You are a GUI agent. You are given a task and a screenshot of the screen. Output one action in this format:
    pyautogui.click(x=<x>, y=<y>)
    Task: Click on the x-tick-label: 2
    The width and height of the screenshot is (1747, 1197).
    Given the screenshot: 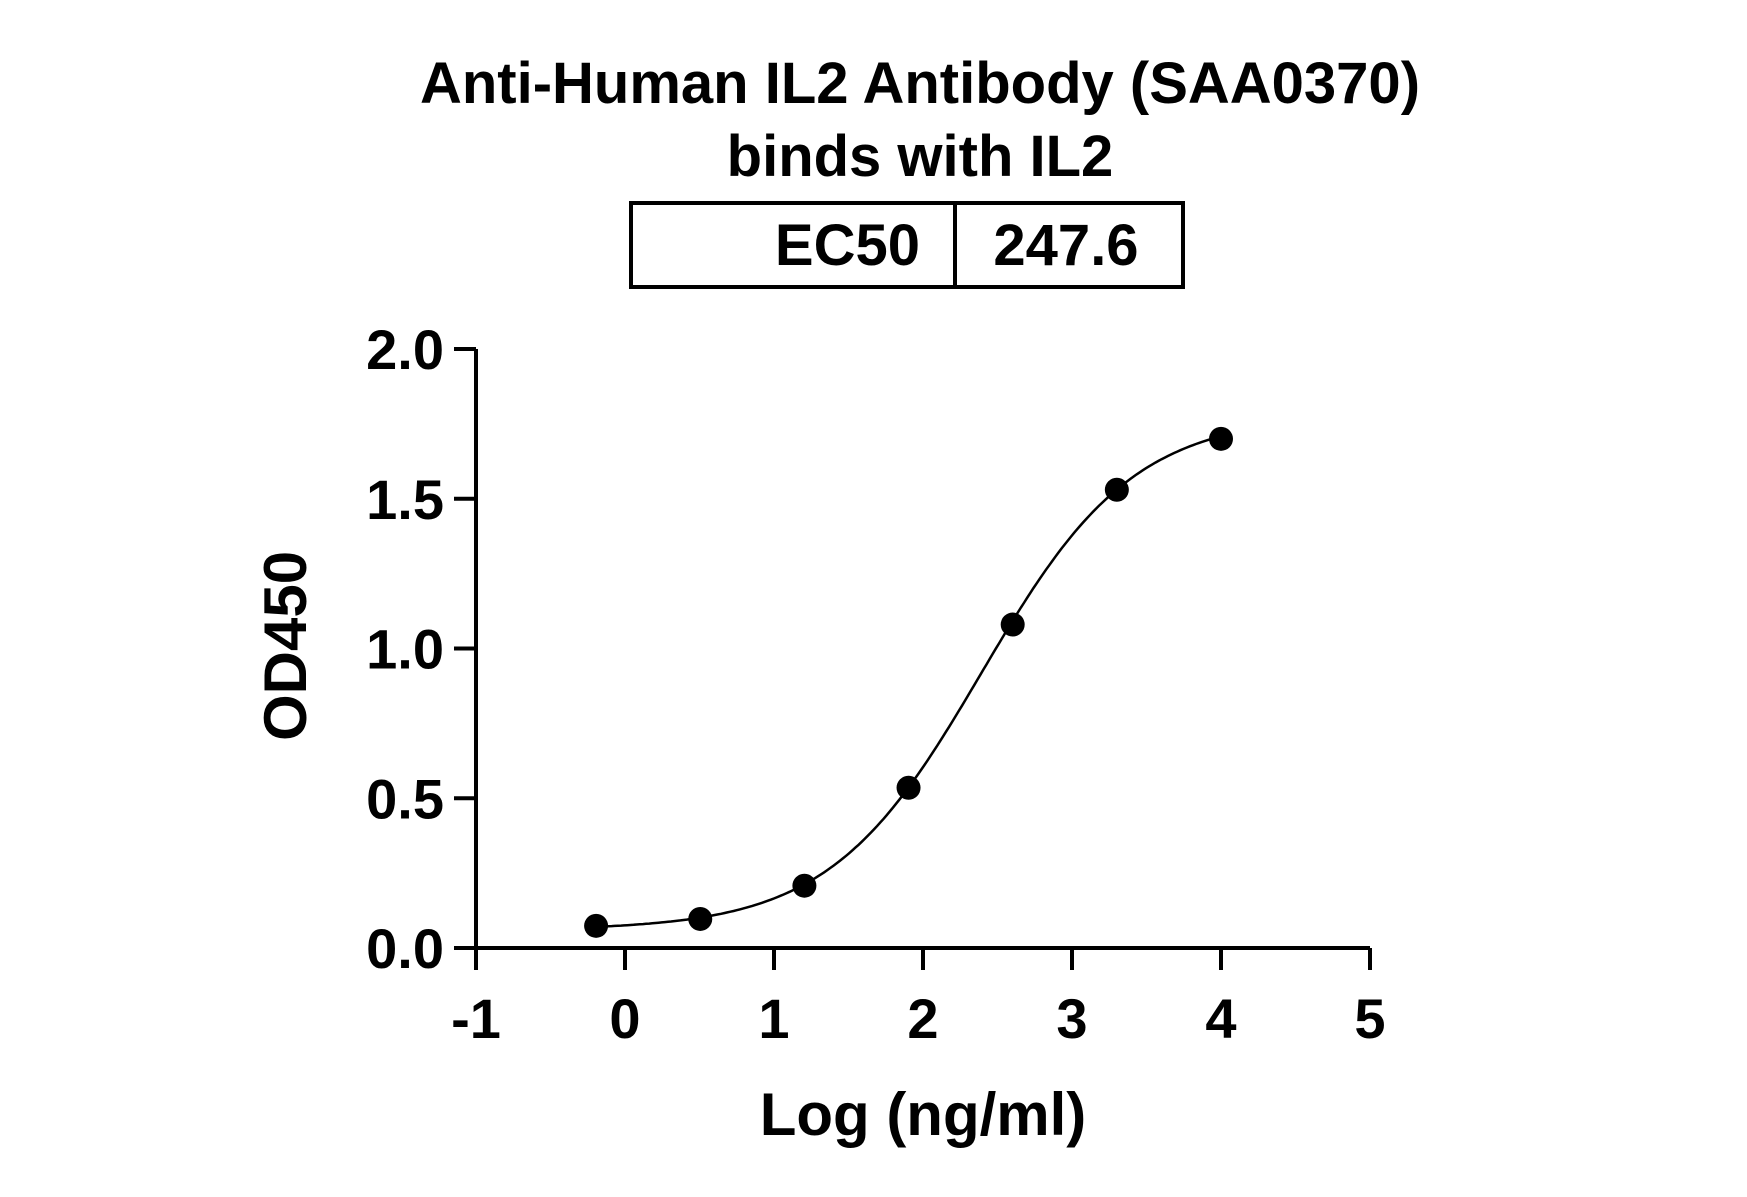 What is the action you would take?
    pyautogui.click(x=922, y=1018)
    